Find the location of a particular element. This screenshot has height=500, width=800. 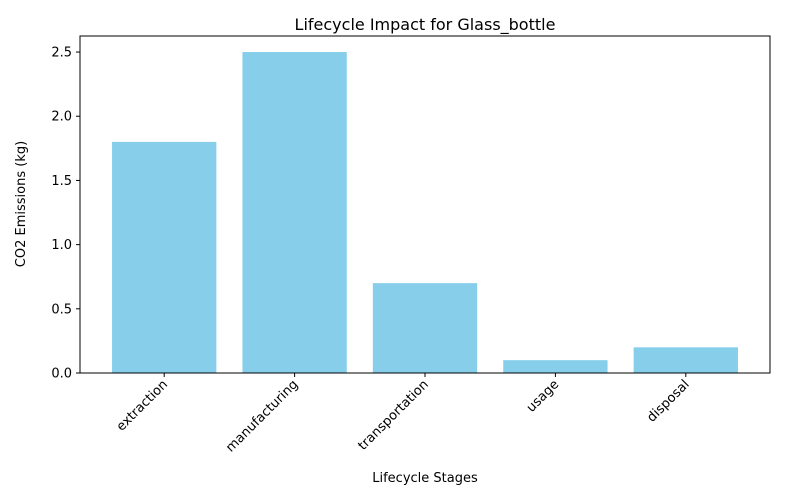

y-tick-label: 2.5 is located at coordinates (61, 53).